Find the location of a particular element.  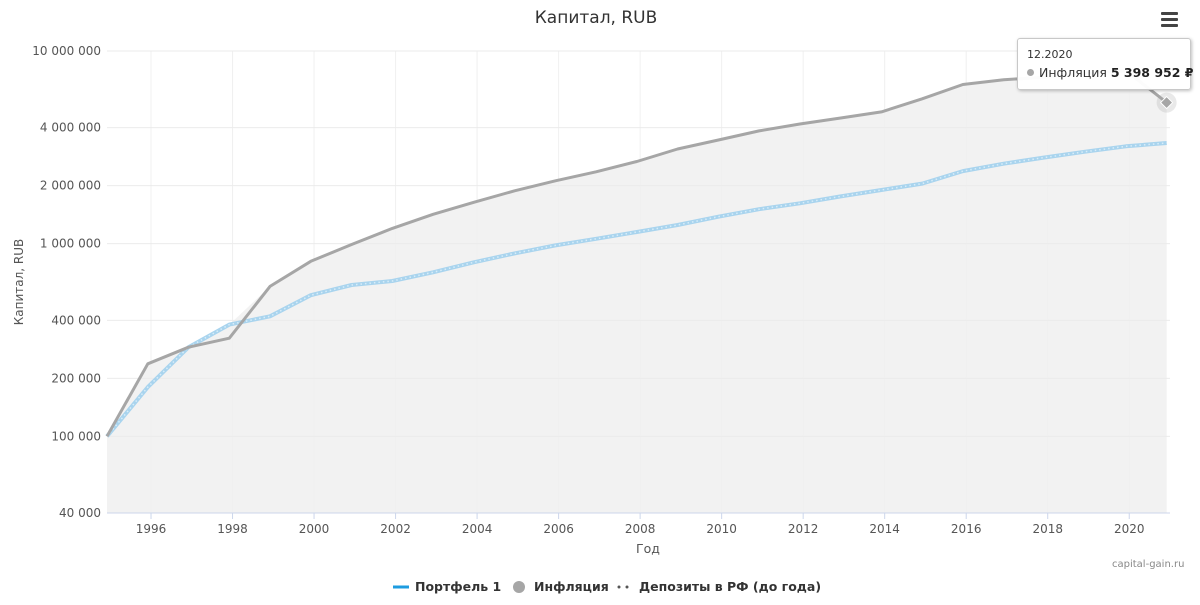

x-tick-label: 2008 is located at coordinates (640, 529).